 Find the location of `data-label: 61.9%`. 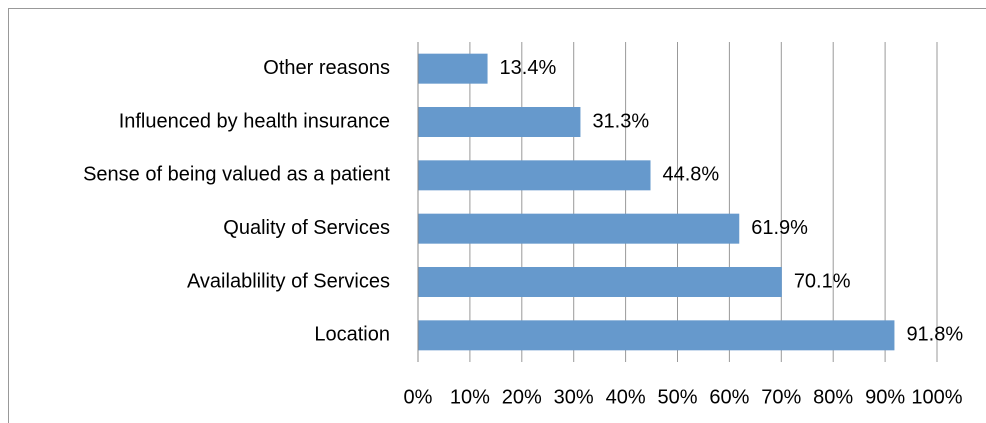

data-label: 61.9% is located at coordinates (779, 228).